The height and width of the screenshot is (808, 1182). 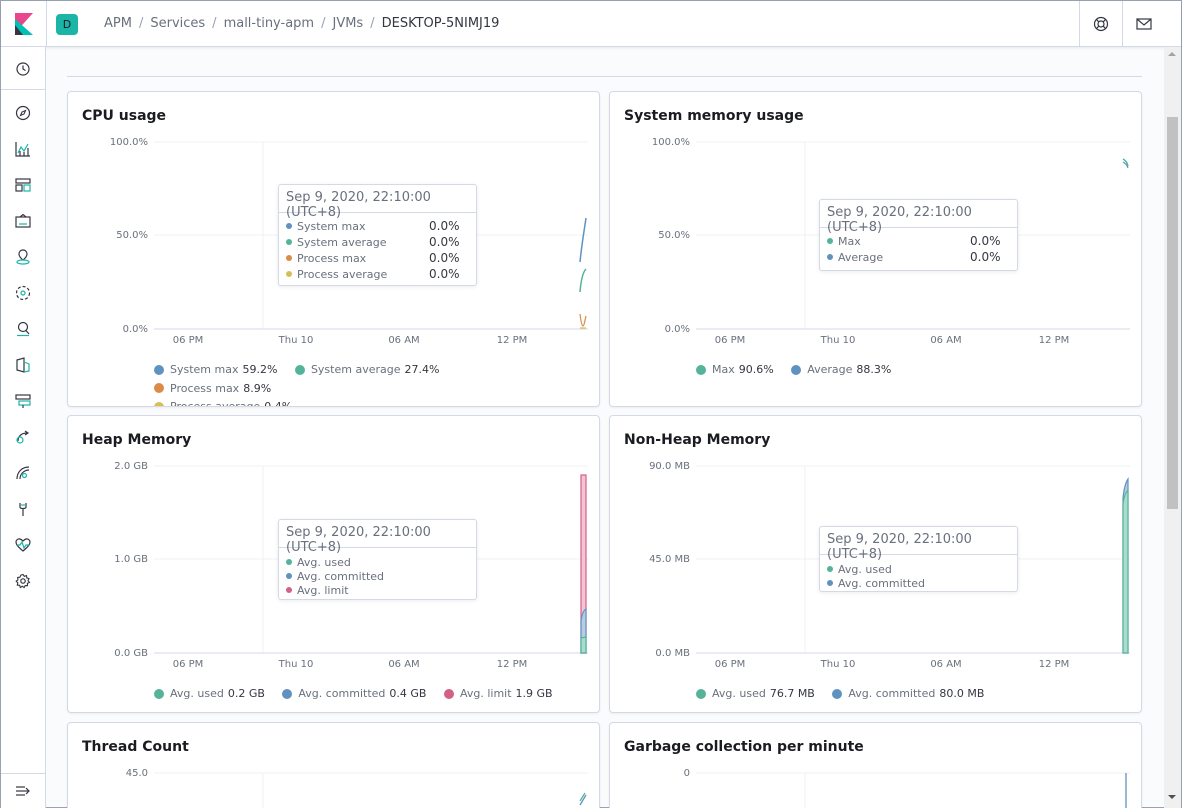 I want to click on y-tick-label: 0.0 MB, so click(x=672, y=653).